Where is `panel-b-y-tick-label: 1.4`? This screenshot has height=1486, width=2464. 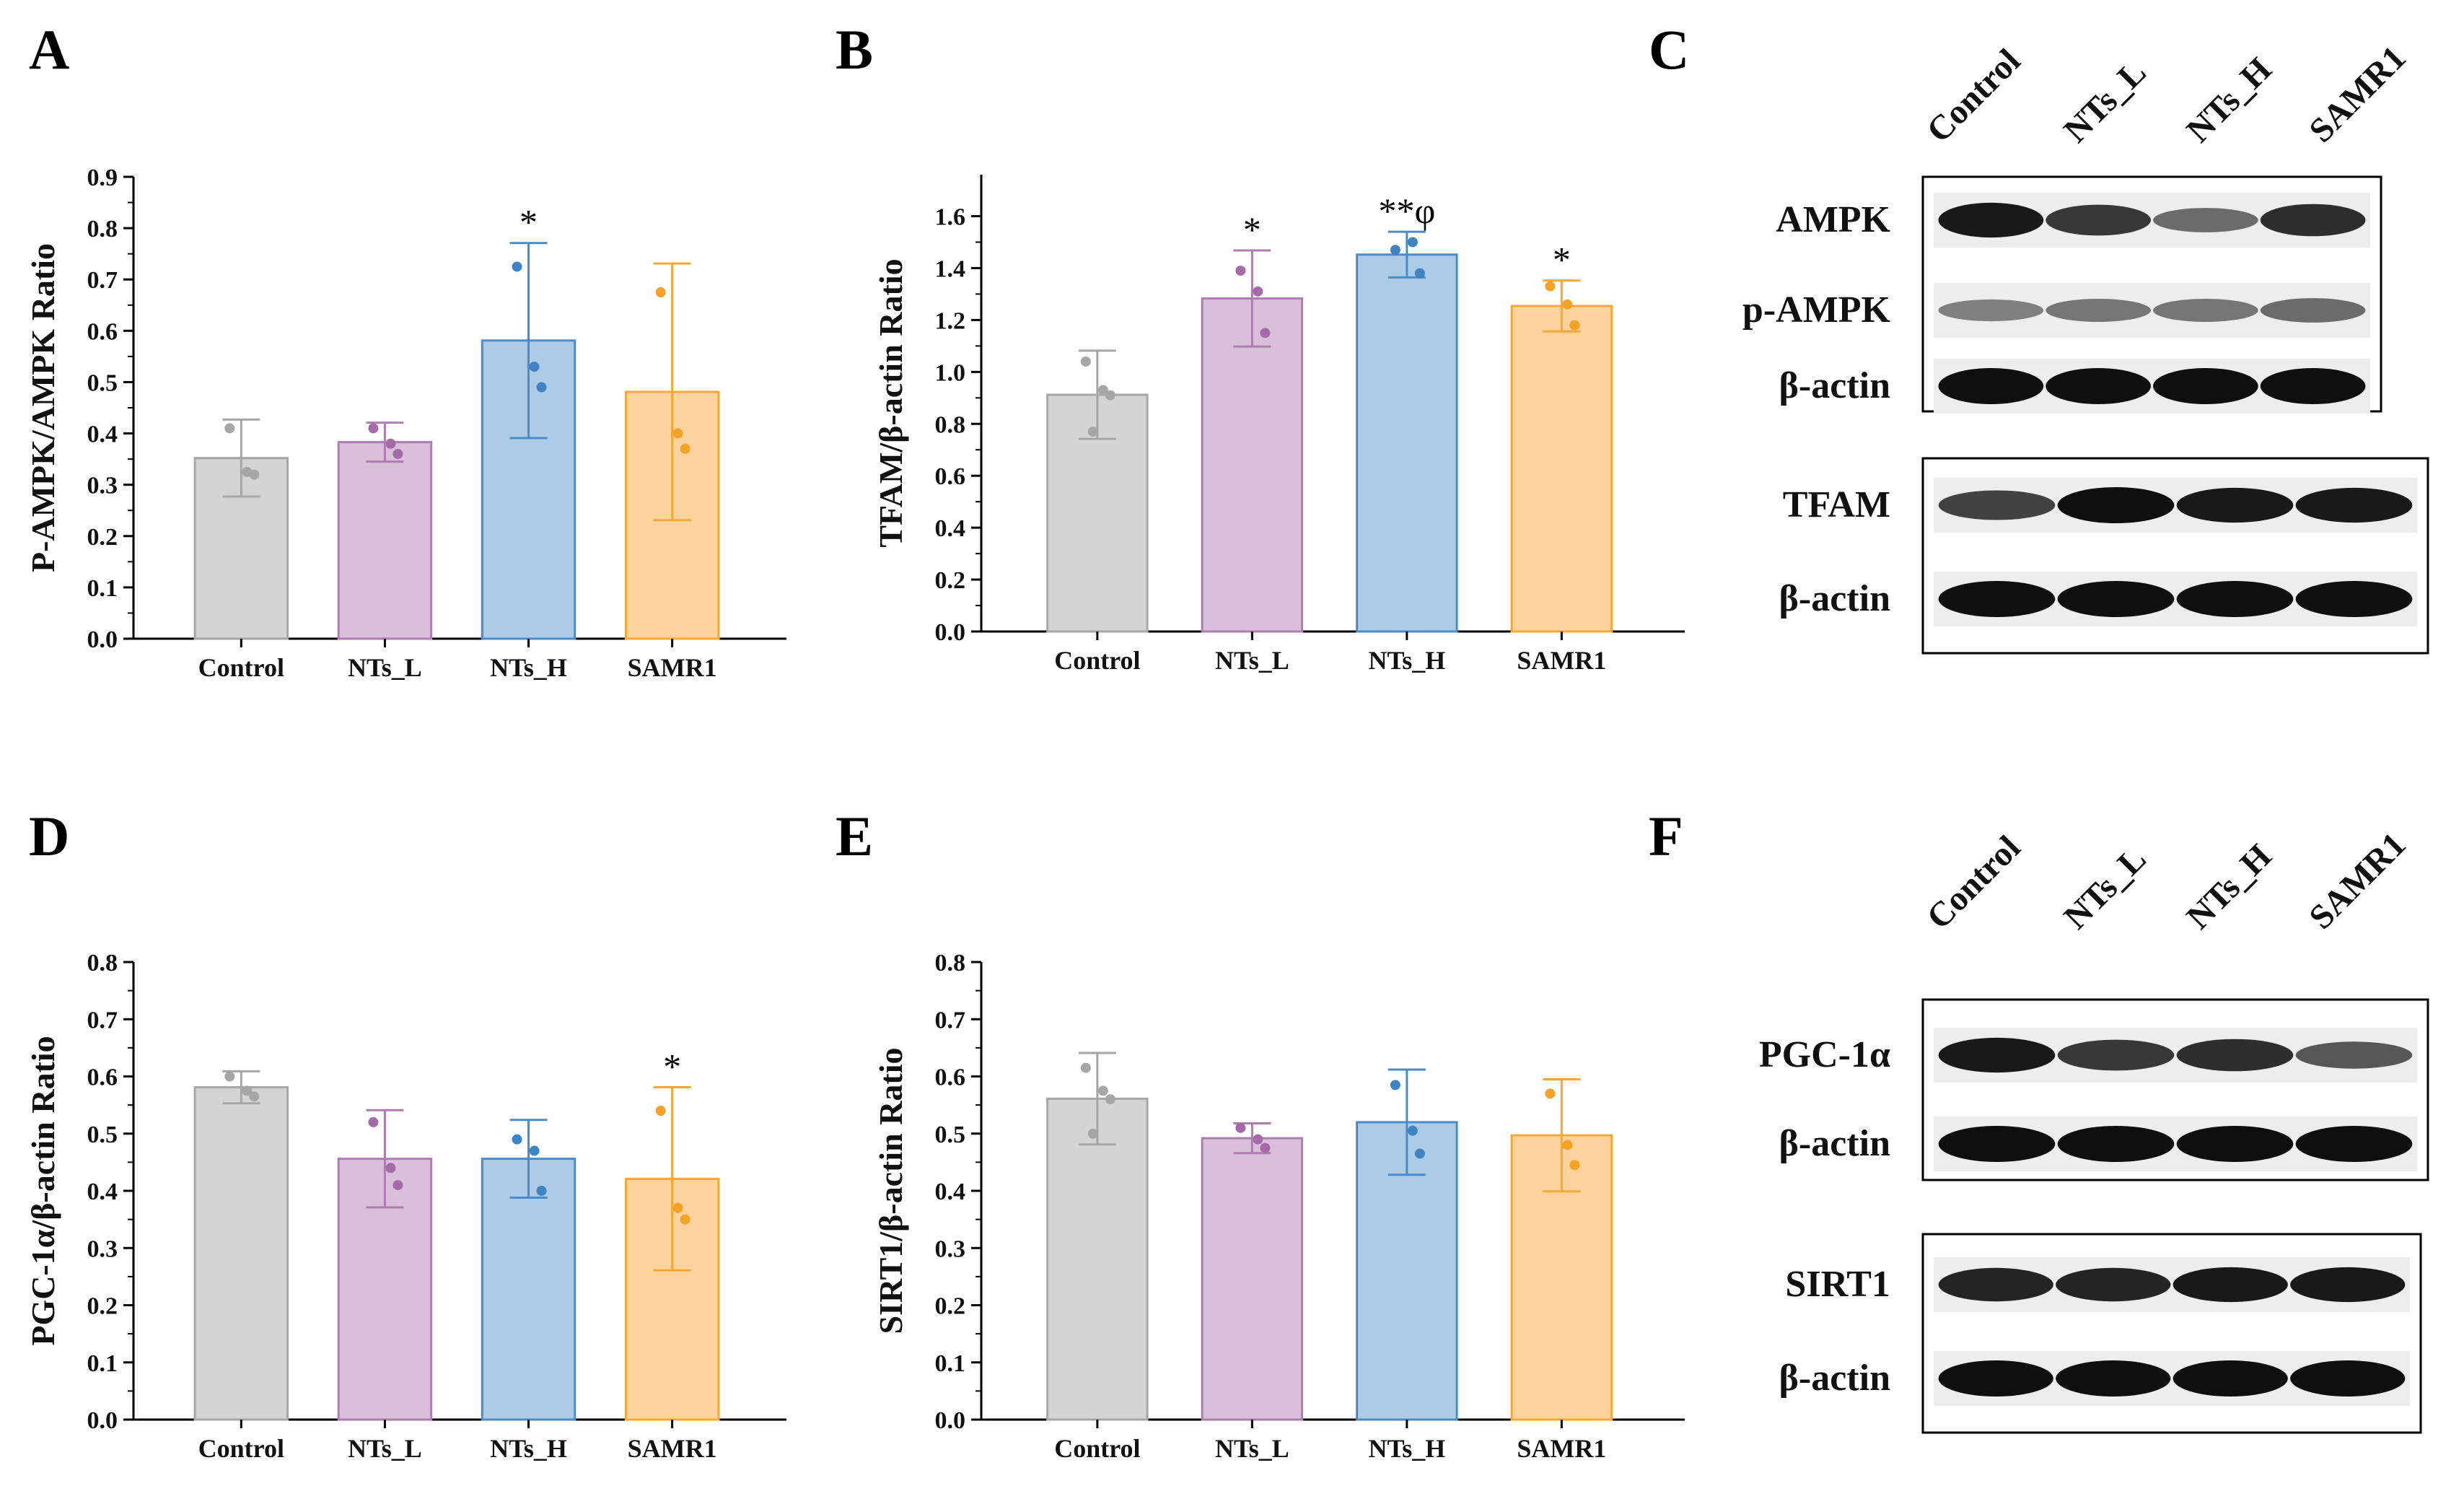 panel-b-y-tick-label: 1.4 is located at coordinates (950, 268).